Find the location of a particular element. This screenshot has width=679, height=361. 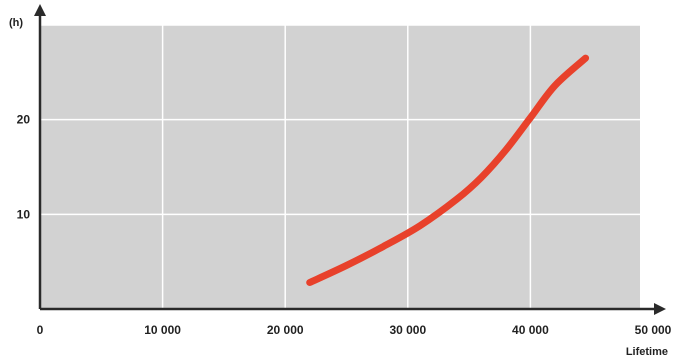

y-axis-arrow-icon is located at coordinates (40, 10).